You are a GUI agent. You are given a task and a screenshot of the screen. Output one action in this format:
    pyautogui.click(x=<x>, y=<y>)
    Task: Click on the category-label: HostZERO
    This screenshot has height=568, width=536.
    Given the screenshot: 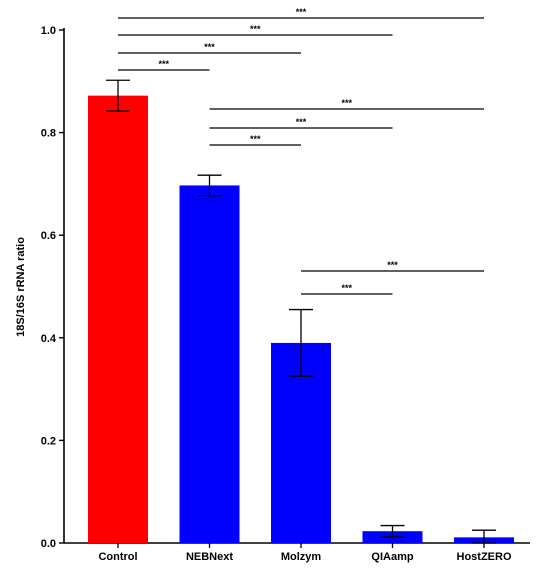 What is the action you would take?
    pyautogui.click(x=484, y=557)
    